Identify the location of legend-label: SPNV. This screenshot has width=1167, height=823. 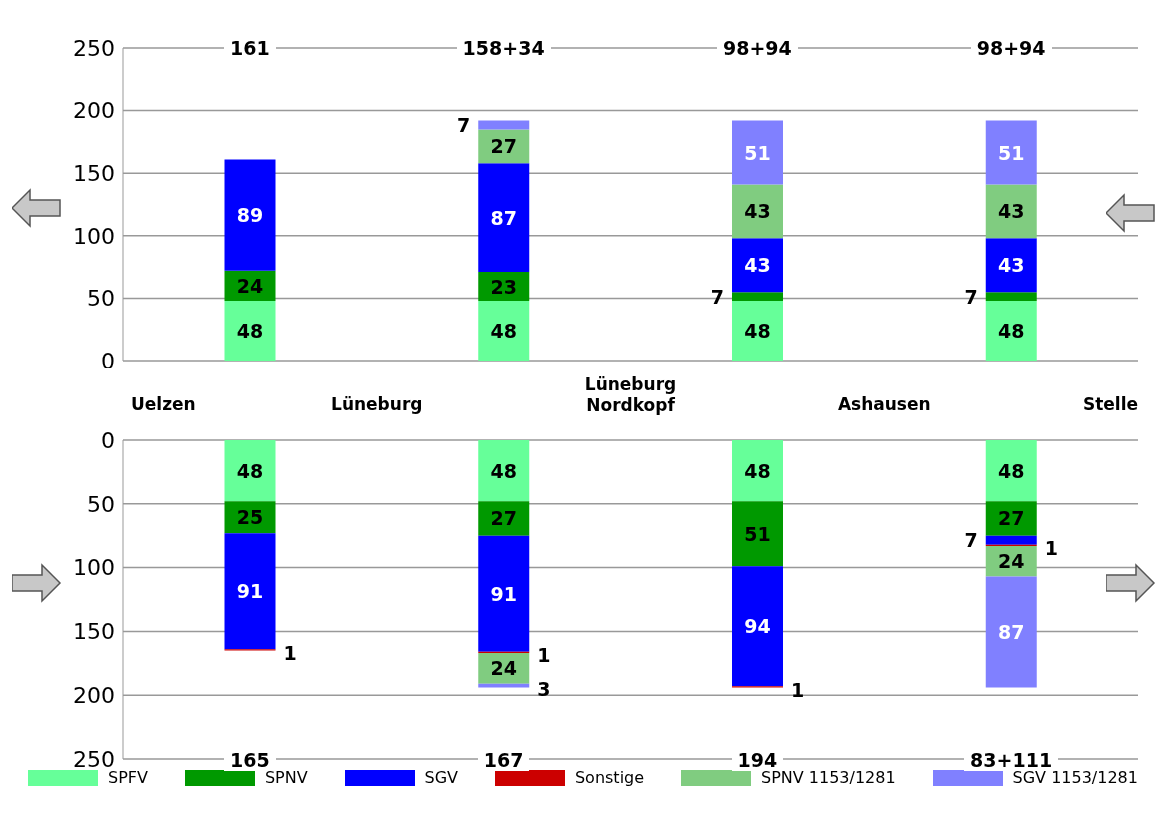
(286, 777).